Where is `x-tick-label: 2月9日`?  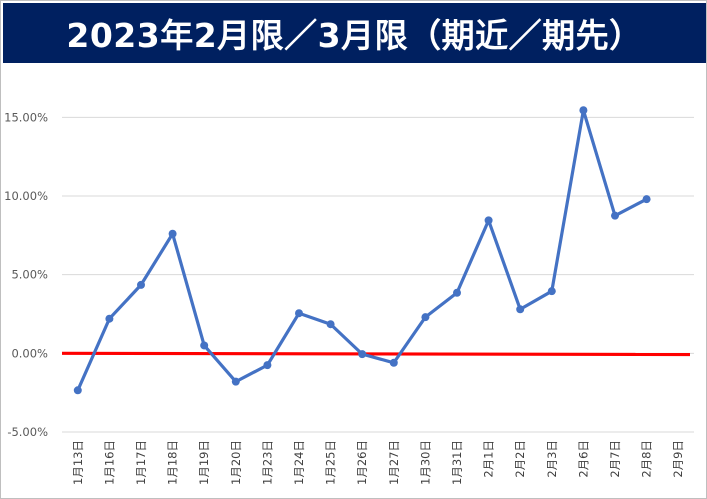 x-tick-label: 2月9日 is located at coordinates (678, 459).